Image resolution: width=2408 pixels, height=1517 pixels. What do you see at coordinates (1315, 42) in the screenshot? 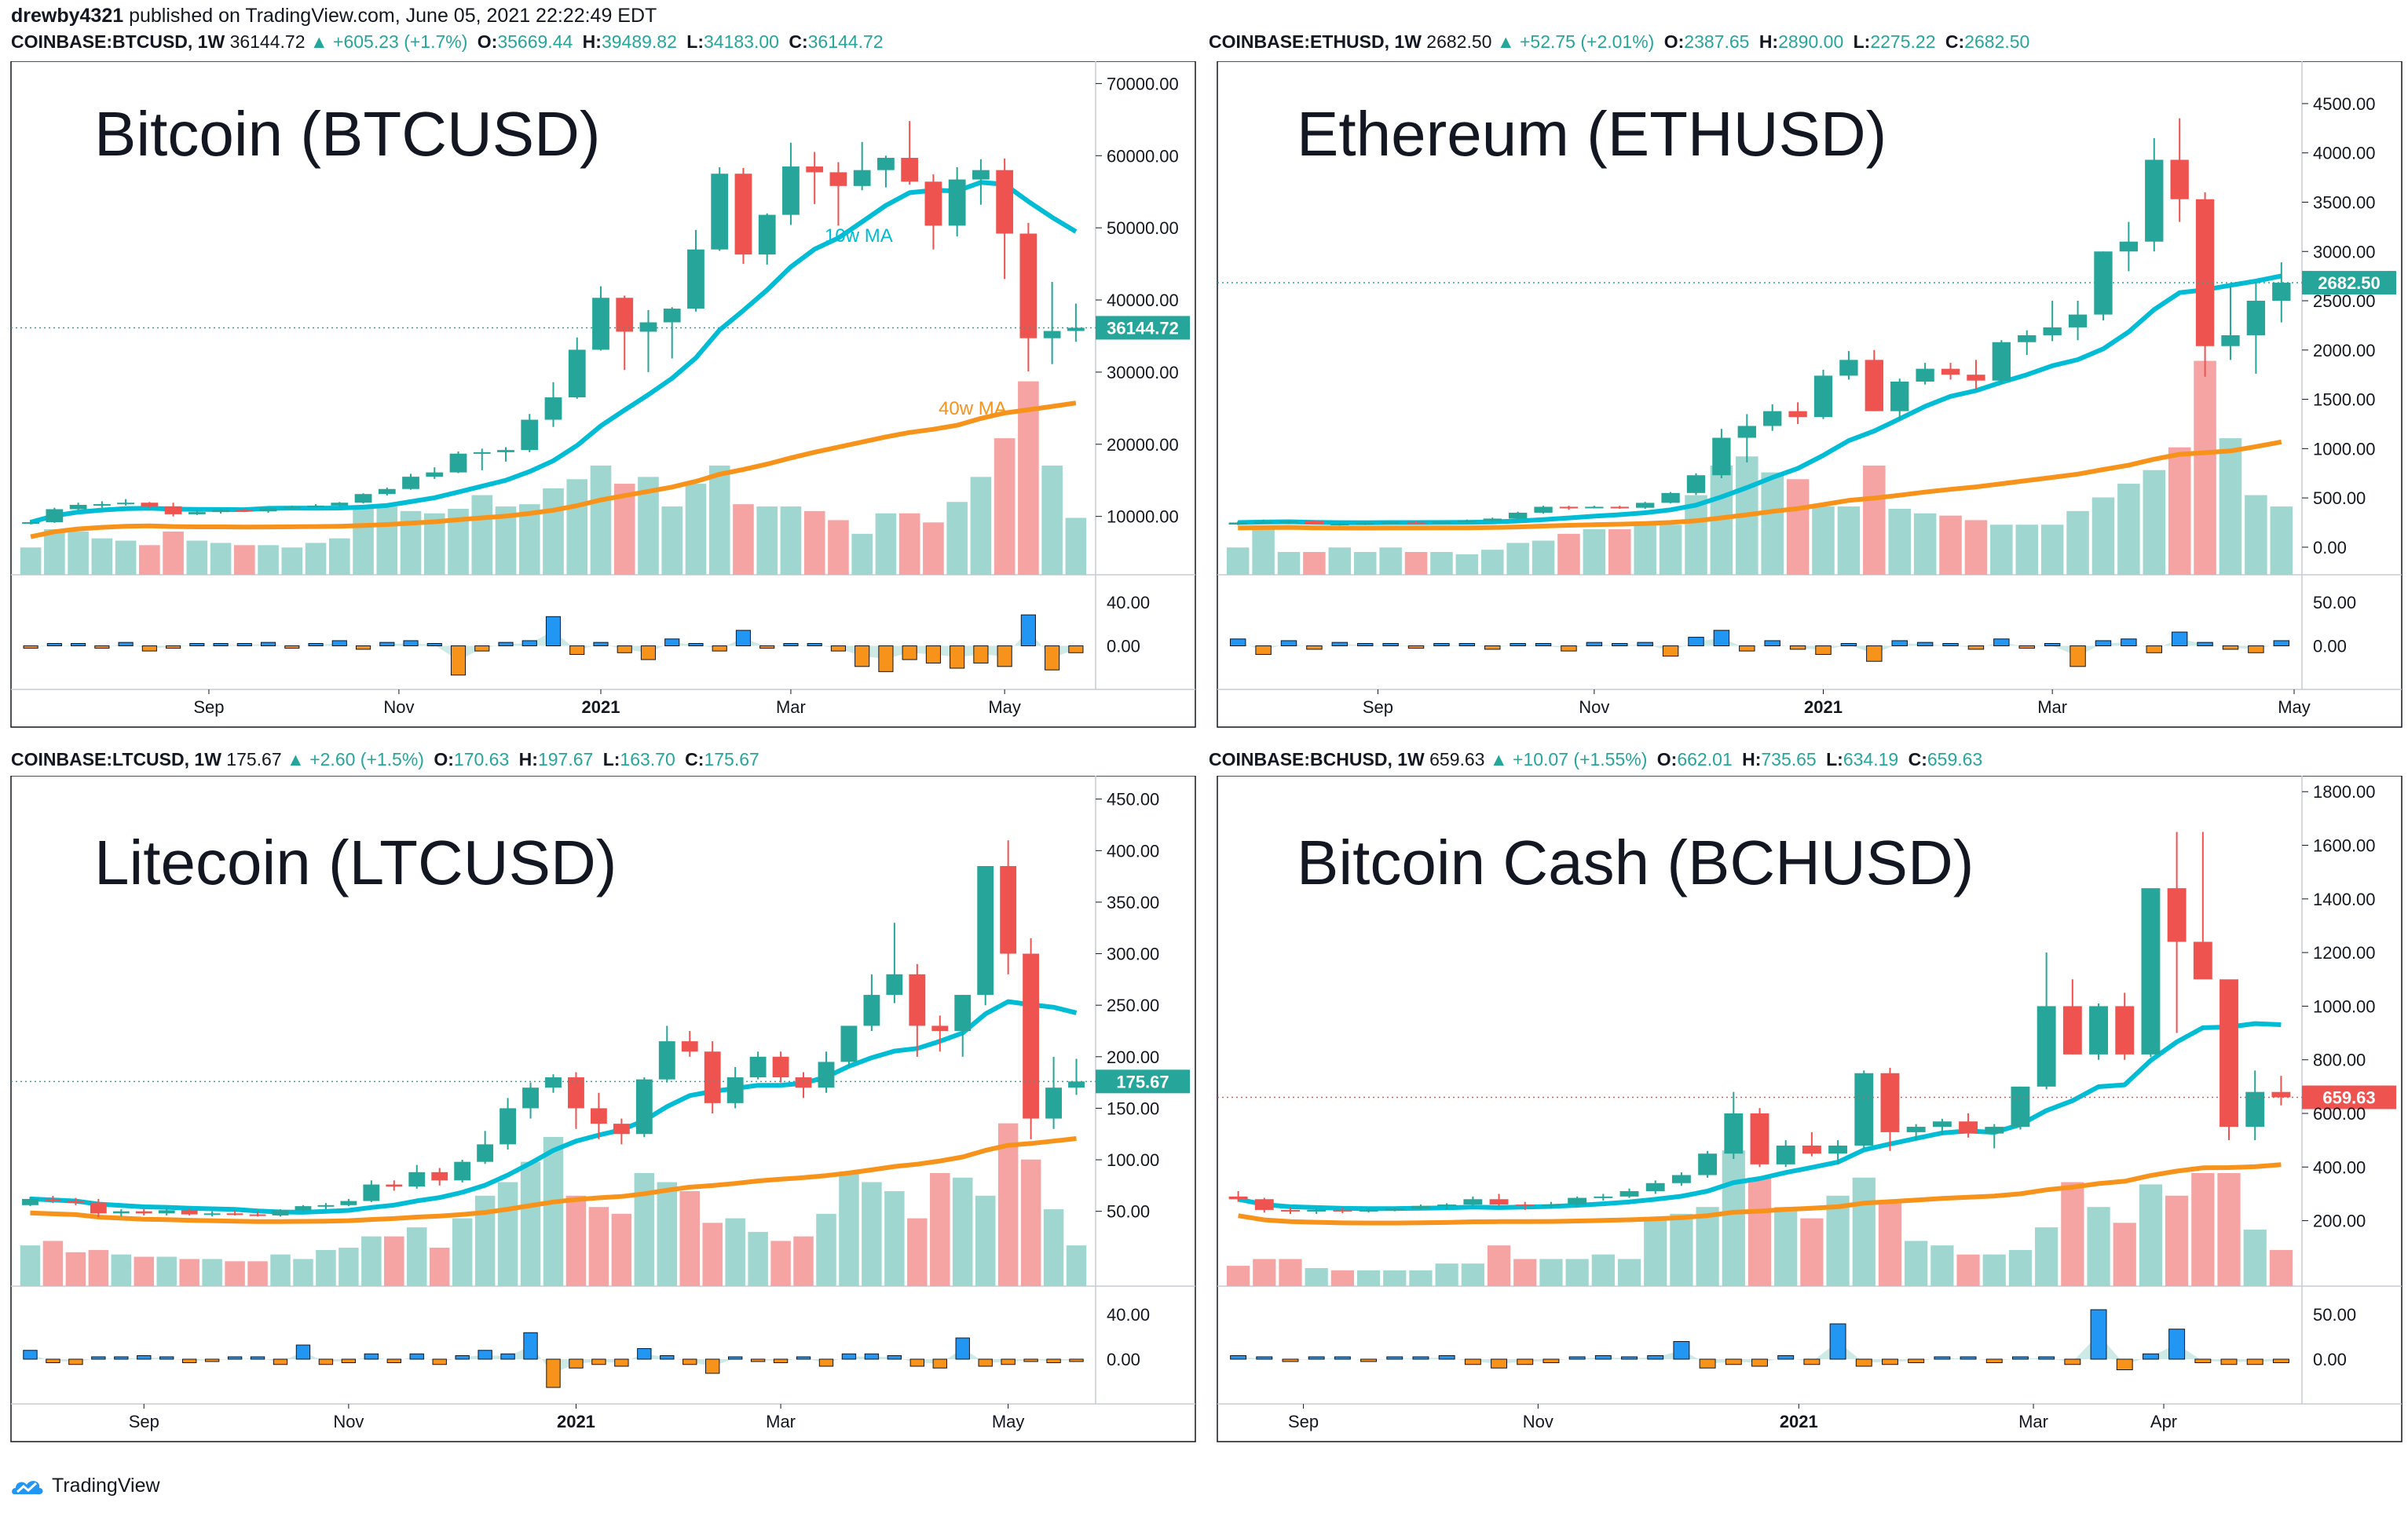
I see `symbol-label: COINBASE:ETHUSD, 1W` at bounding box center [1315, 42].